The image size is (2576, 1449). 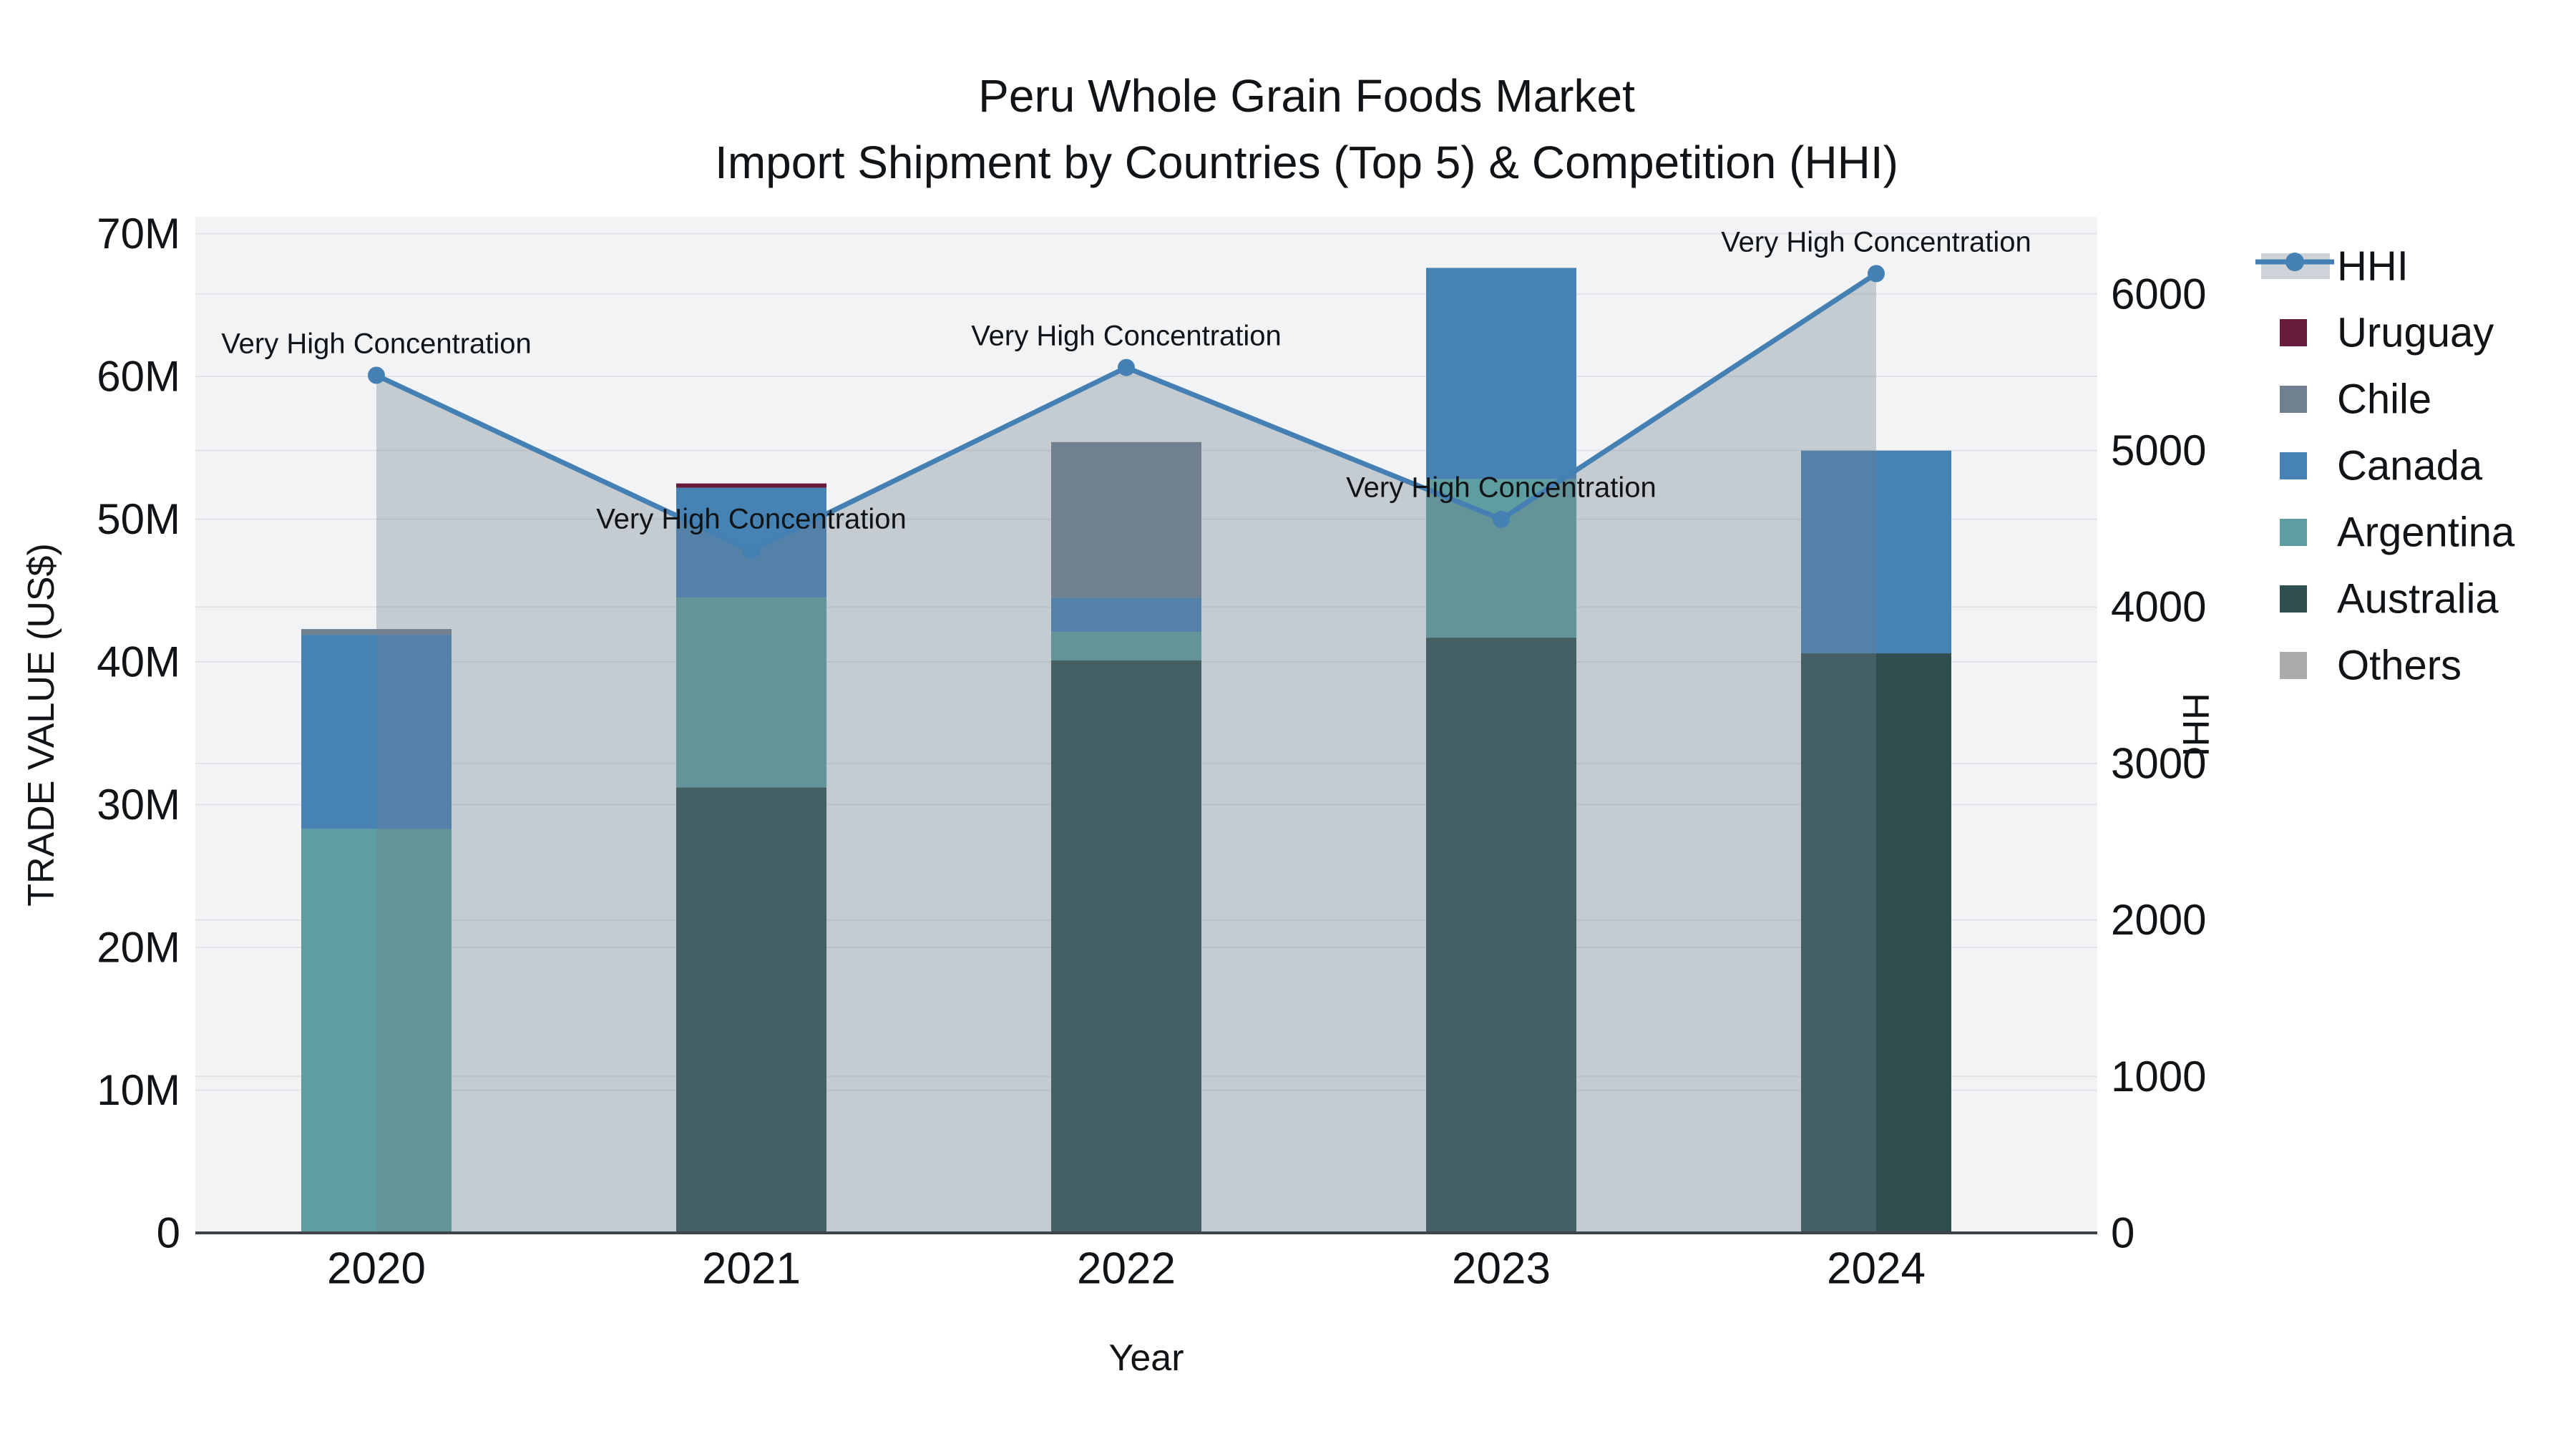 What do you see at coordinates (1126, 646) in the screenshot?
I see `bar-segment-argentina-2022` at bounding box center [1126, 646].